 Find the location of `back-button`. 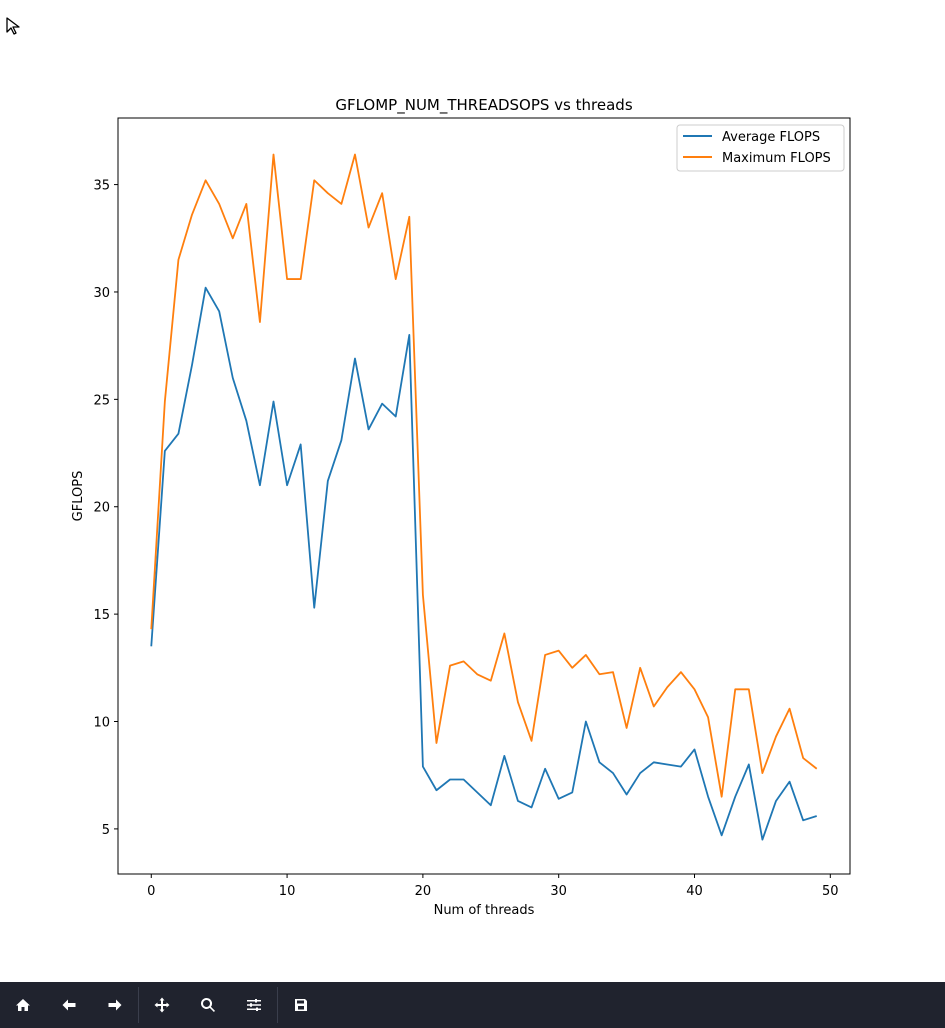

back-button is located at coordinates (69, 1005).